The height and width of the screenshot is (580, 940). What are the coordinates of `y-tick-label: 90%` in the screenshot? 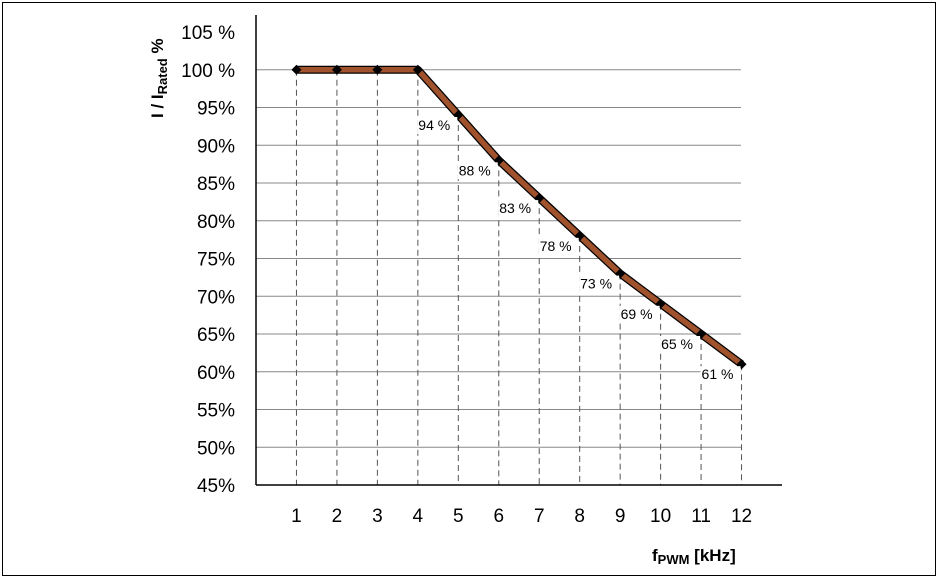 It's located at (216, 146).